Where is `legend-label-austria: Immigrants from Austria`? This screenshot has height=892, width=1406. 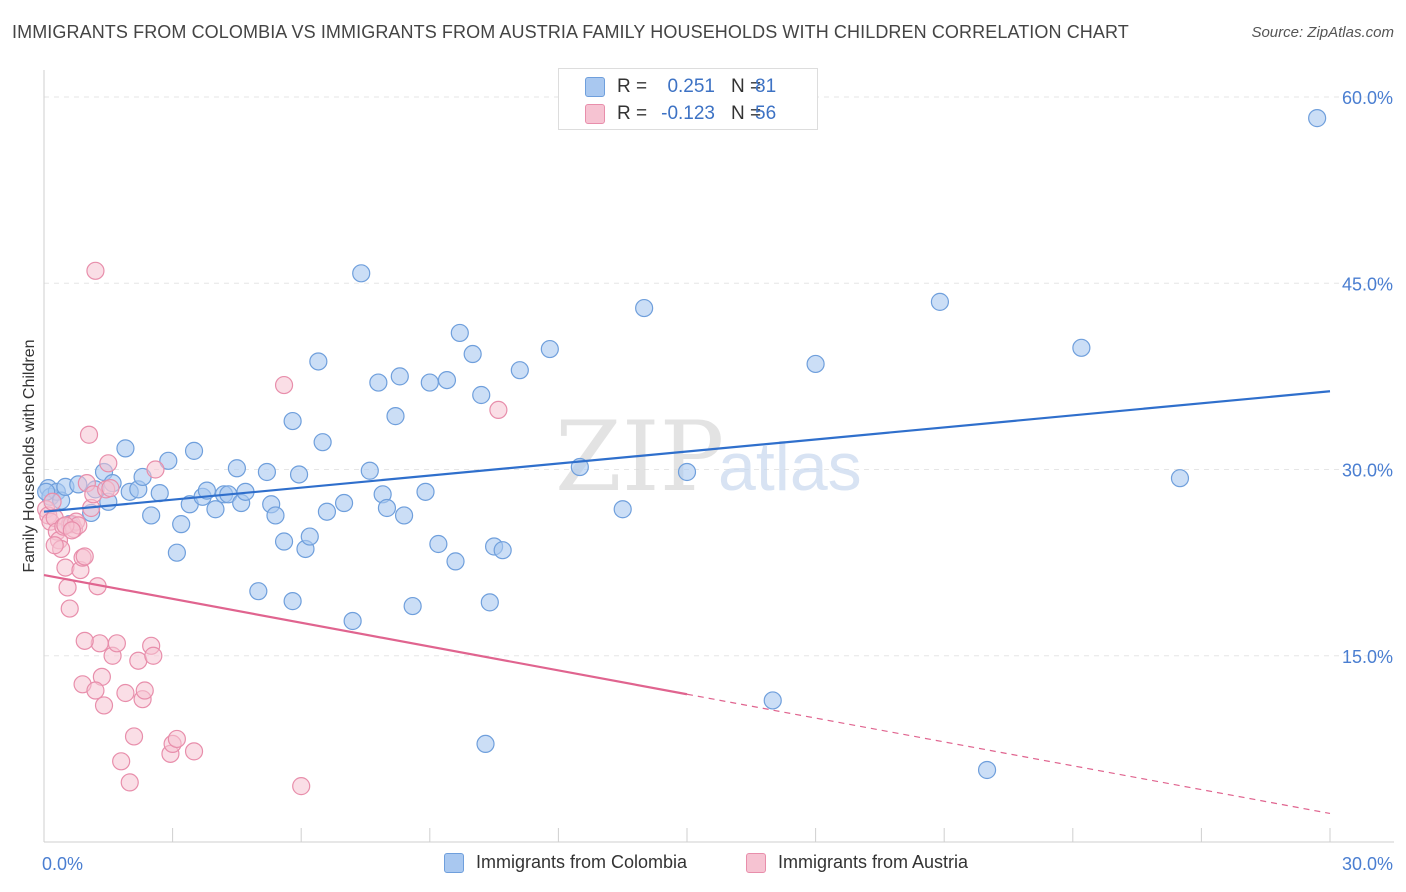 legend-label-austria: Immigrants from Austria is located at coordinates (873, 862).